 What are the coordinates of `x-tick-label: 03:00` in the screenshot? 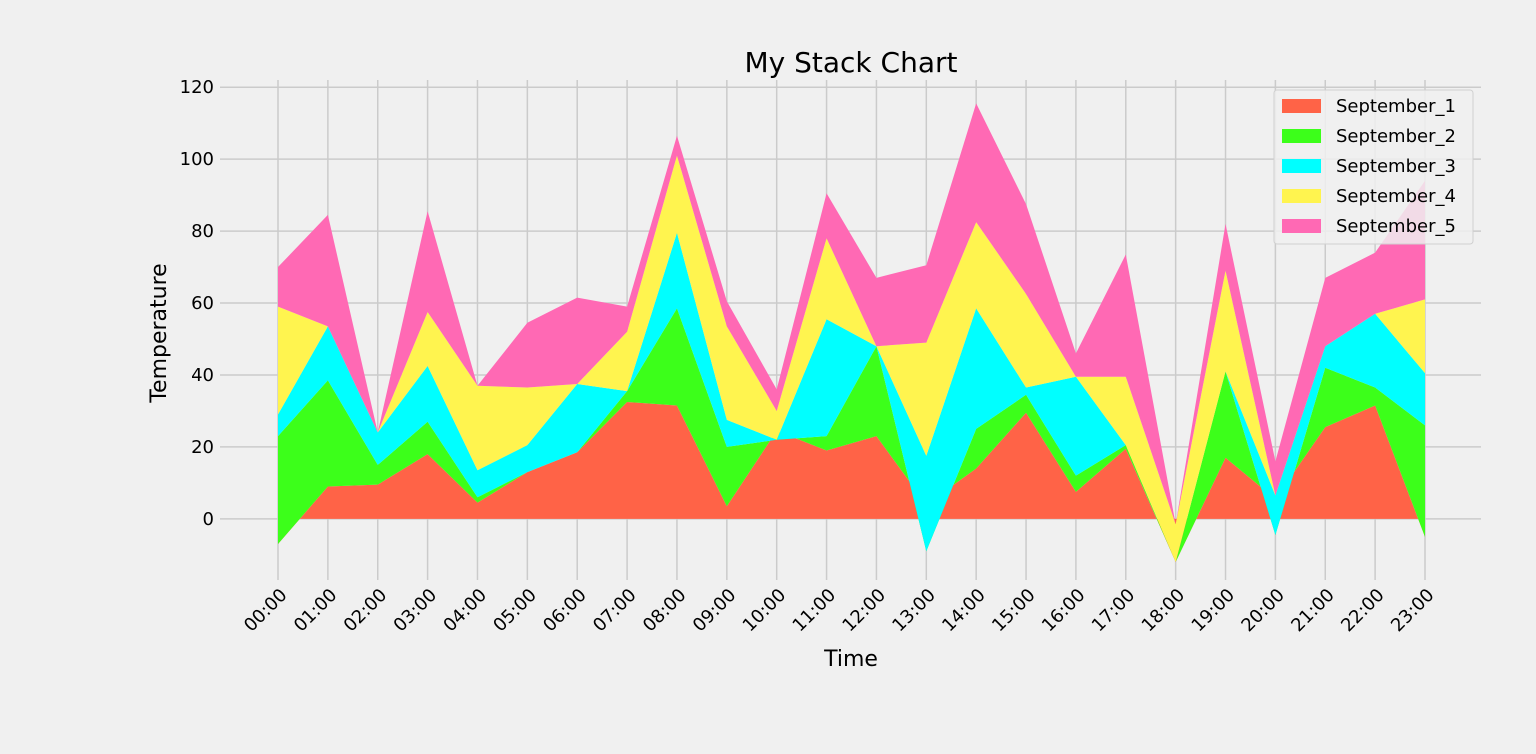 It's located at (416, 611).